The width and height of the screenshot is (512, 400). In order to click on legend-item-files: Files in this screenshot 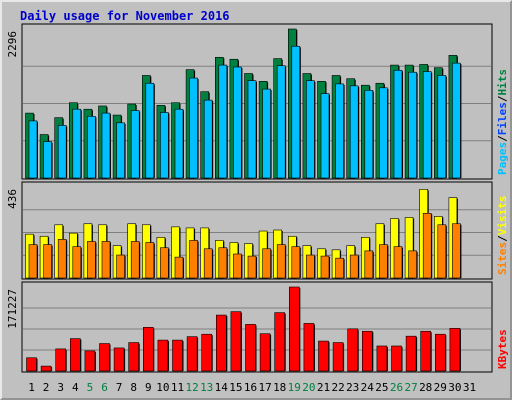, I will do `click(502, 118)`.